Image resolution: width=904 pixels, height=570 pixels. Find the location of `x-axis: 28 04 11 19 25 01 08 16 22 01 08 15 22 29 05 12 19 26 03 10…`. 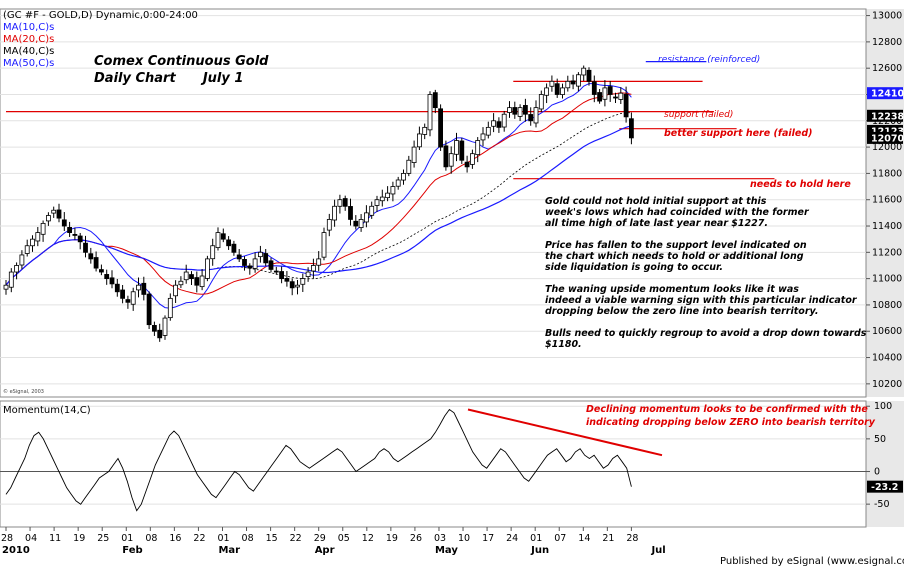

x-axis: 28 04 11 19 25 01 08 16 22 01 08 15 22 29 05 12 19 26 03 10… is located at coordinates (333, 541).